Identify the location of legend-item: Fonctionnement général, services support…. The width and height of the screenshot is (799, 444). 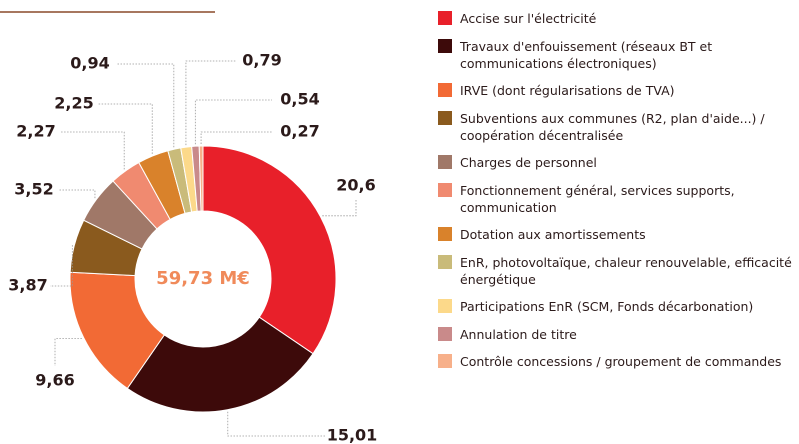
(618, 199).